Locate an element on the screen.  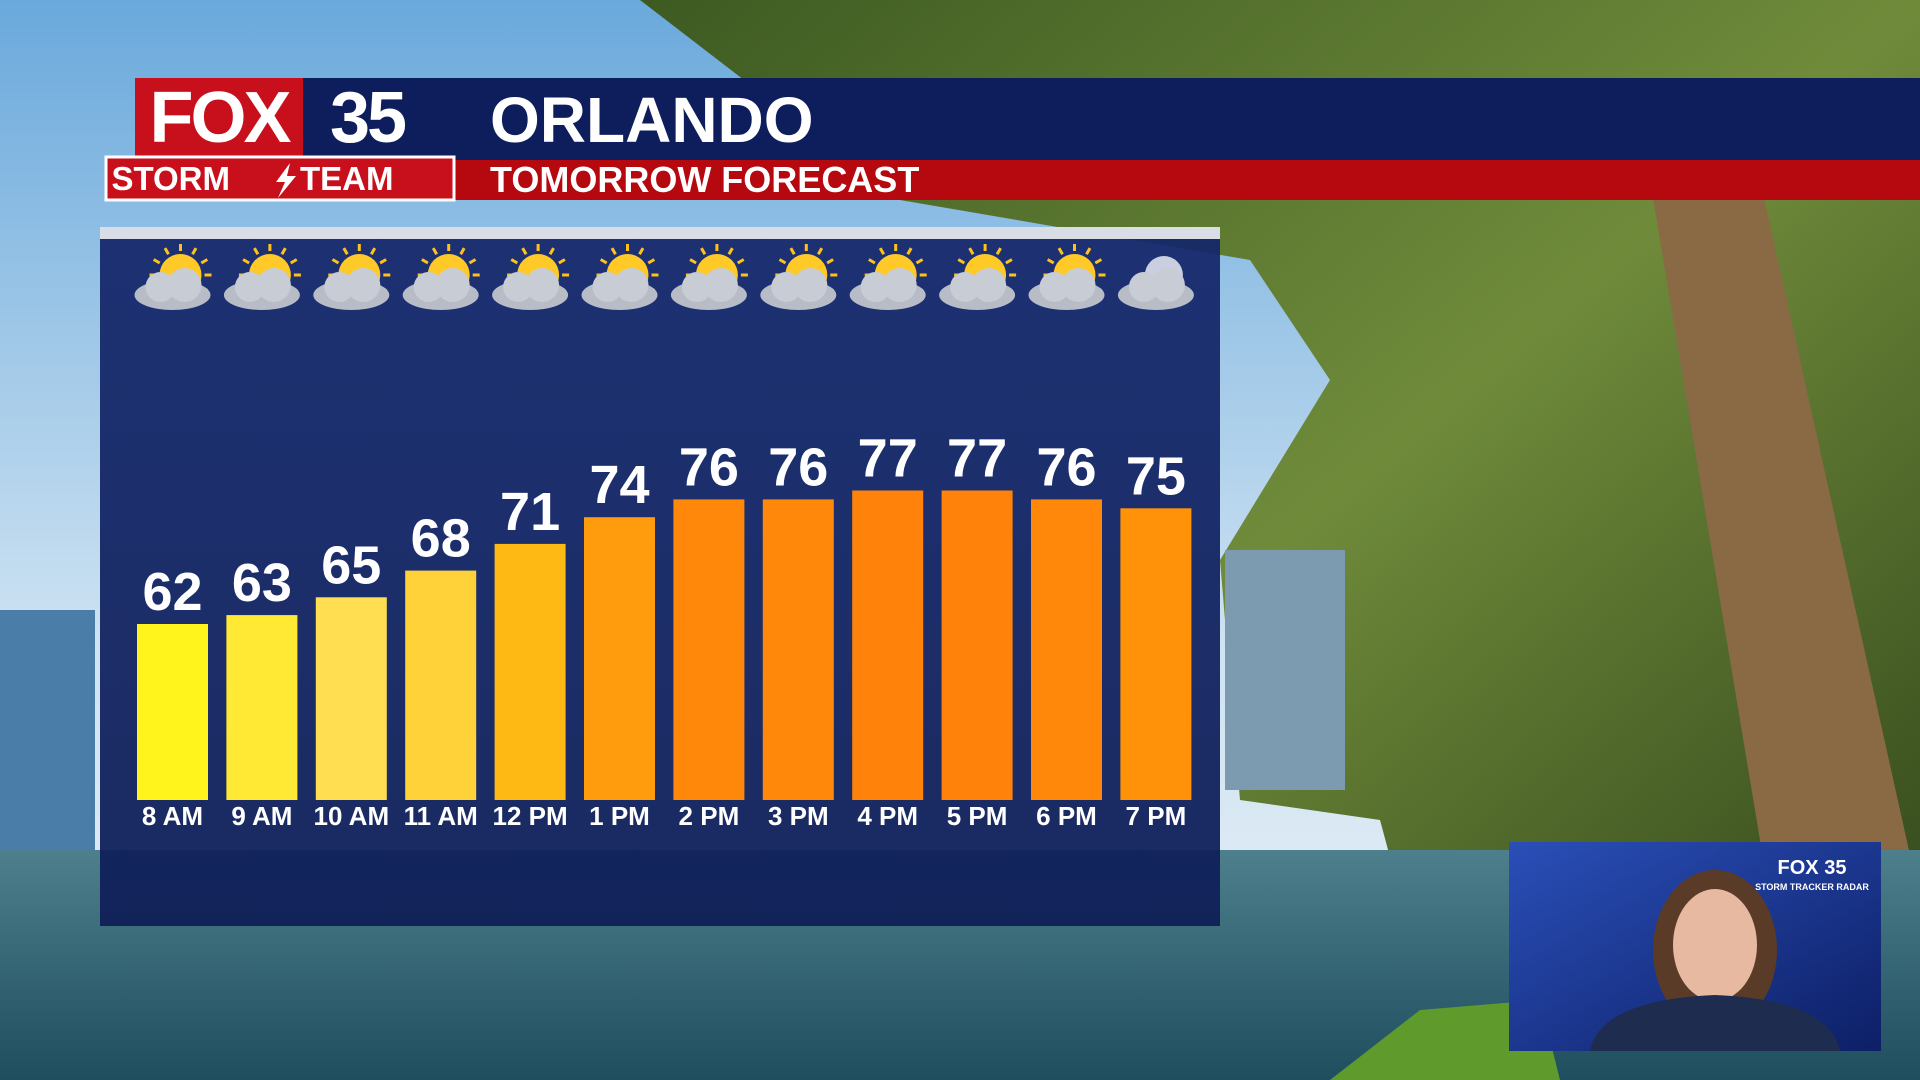
x-tick-label: 9 AM is located at coordinates (261, 816).